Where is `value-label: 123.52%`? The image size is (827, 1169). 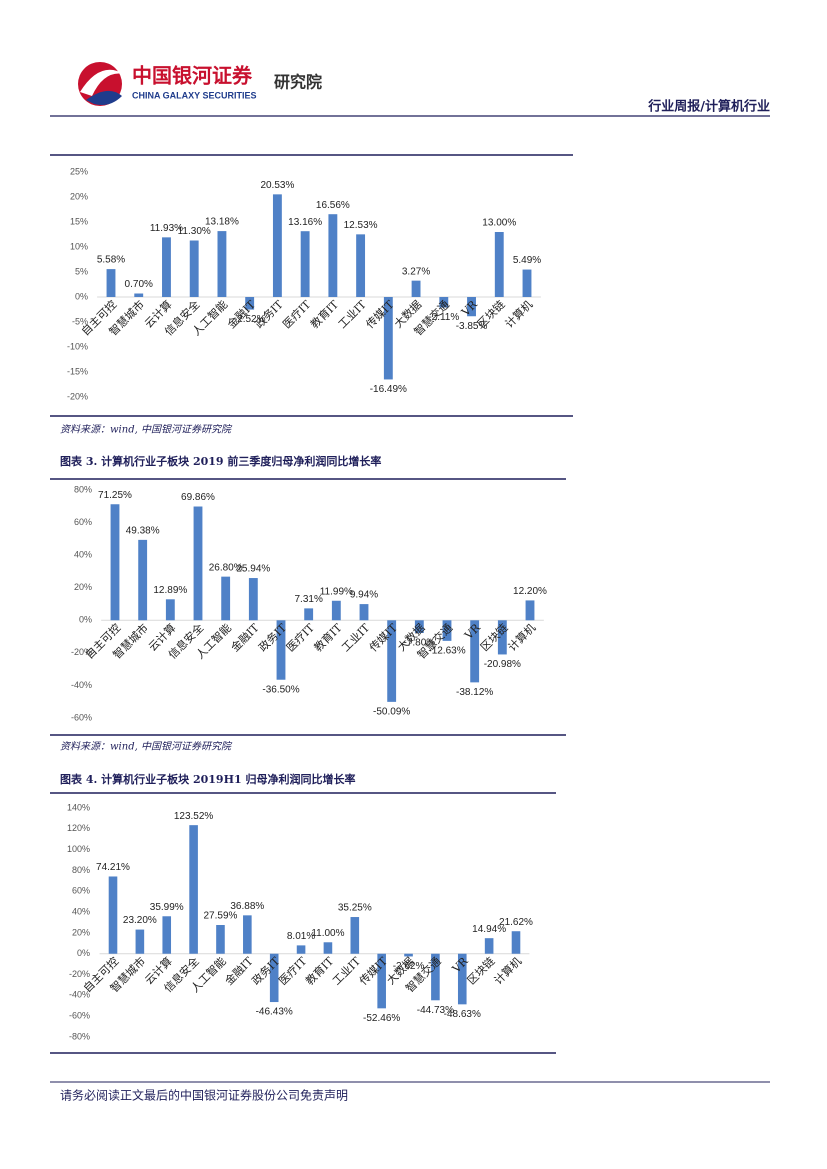
value-label: 123.52% is located at coordinates (194, 816).